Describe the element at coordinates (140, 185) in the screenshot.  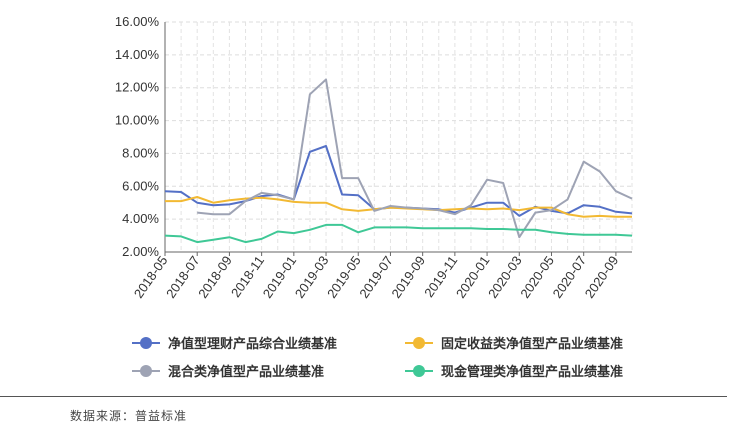
I see `y-tick-label: 6.00%` at that location.